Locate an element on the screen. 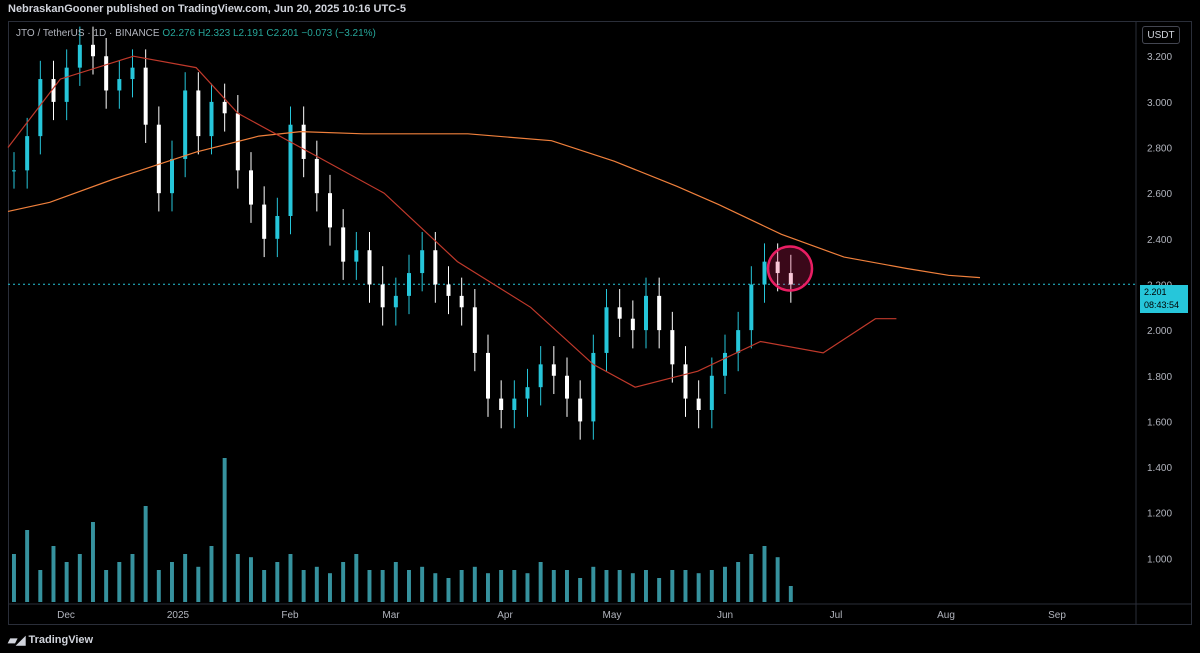  tradingview-brand: TradingView is located at coordinates (61, 640).